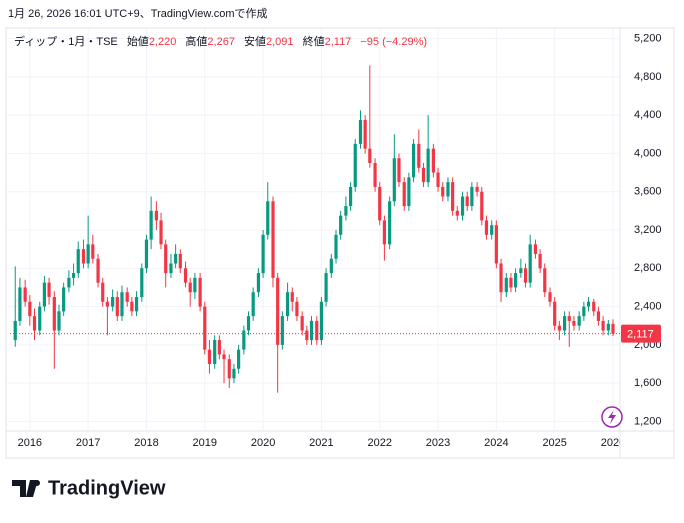 This screenshot has width=684, height=523. I want to click on high-value: 2,267, so click(221, 42).